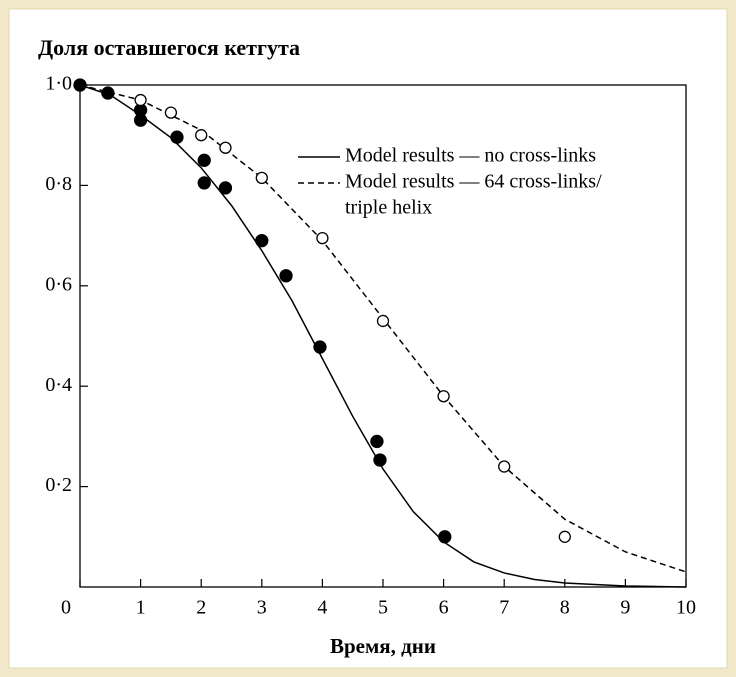 Image resolution: width=736 pixels, height=677 pixels. What do you see at coordinates (322, 608) in the screenshot?
I see `x-tick-label: 4` at bounding box center [322, 608].